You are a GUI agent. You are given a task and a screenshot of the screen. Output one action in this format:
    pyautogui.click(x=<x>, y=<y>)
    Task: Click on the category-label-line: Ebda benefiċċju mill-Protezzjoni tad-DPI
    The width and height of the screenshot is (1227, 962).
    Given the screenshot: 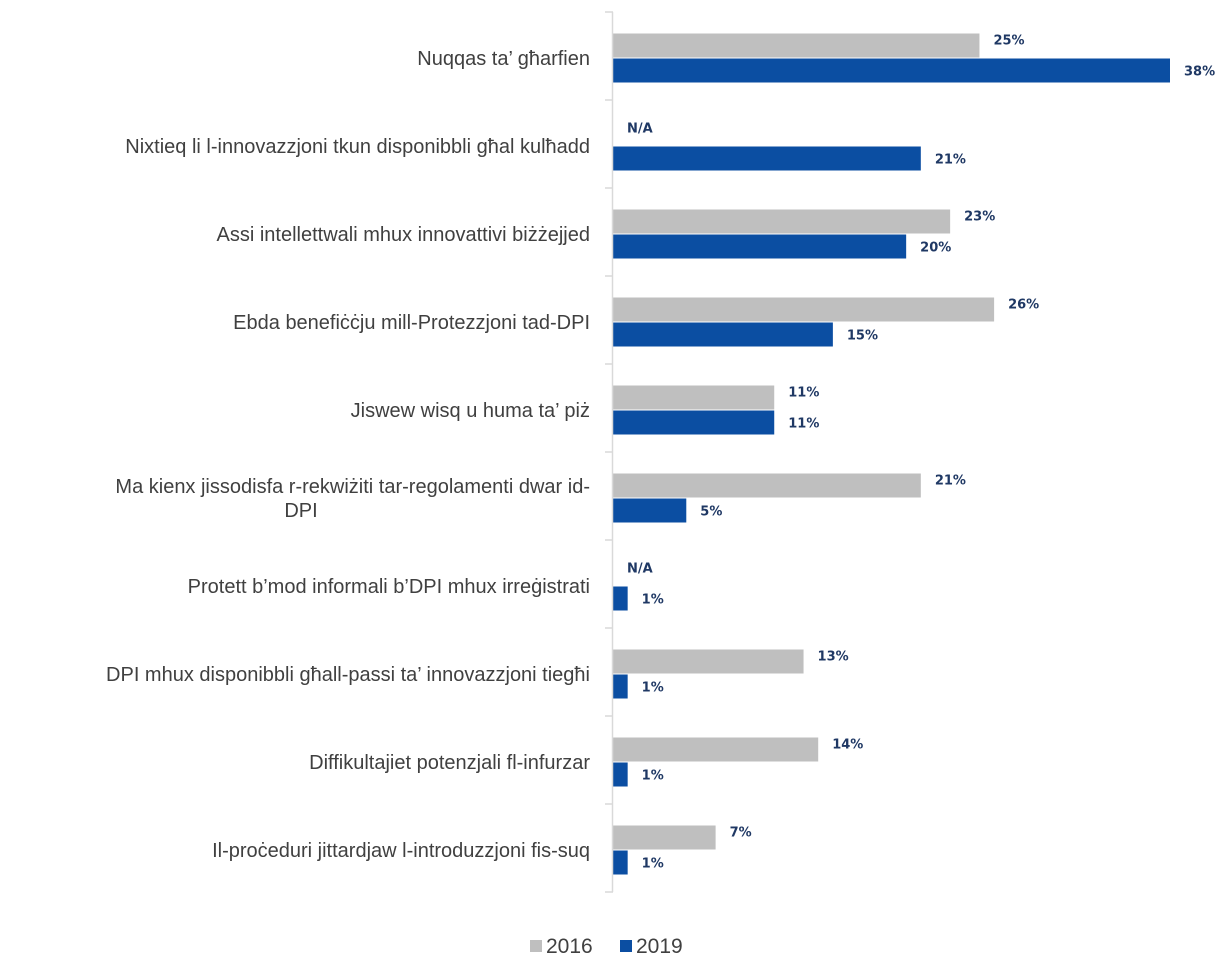 What is the action you would take?
    pyautogui.click(x=411, y=323)
    